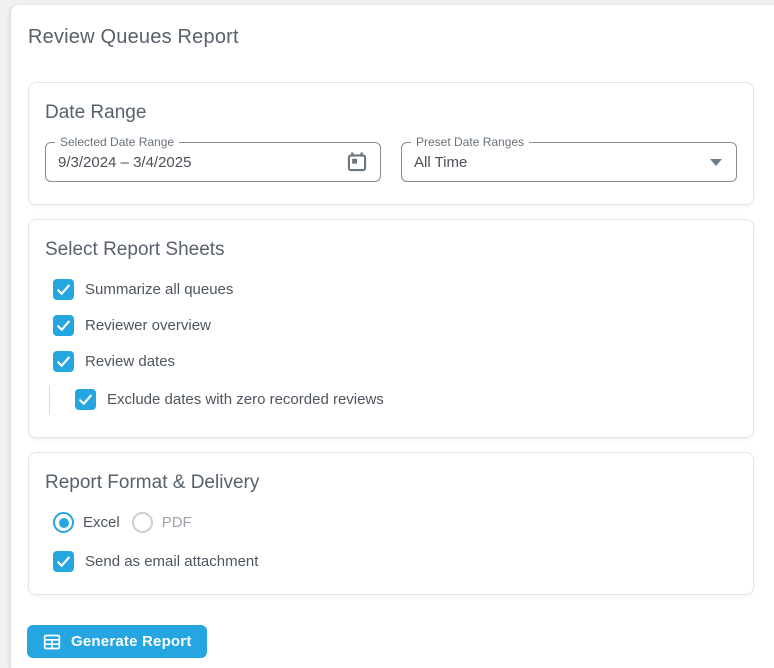 The height and width of the screenshot is (668, 774). Describe the element at coordinates (395, 361) in the screenshot. I see `checkbox-row-review-dates: Review dates` at that location.